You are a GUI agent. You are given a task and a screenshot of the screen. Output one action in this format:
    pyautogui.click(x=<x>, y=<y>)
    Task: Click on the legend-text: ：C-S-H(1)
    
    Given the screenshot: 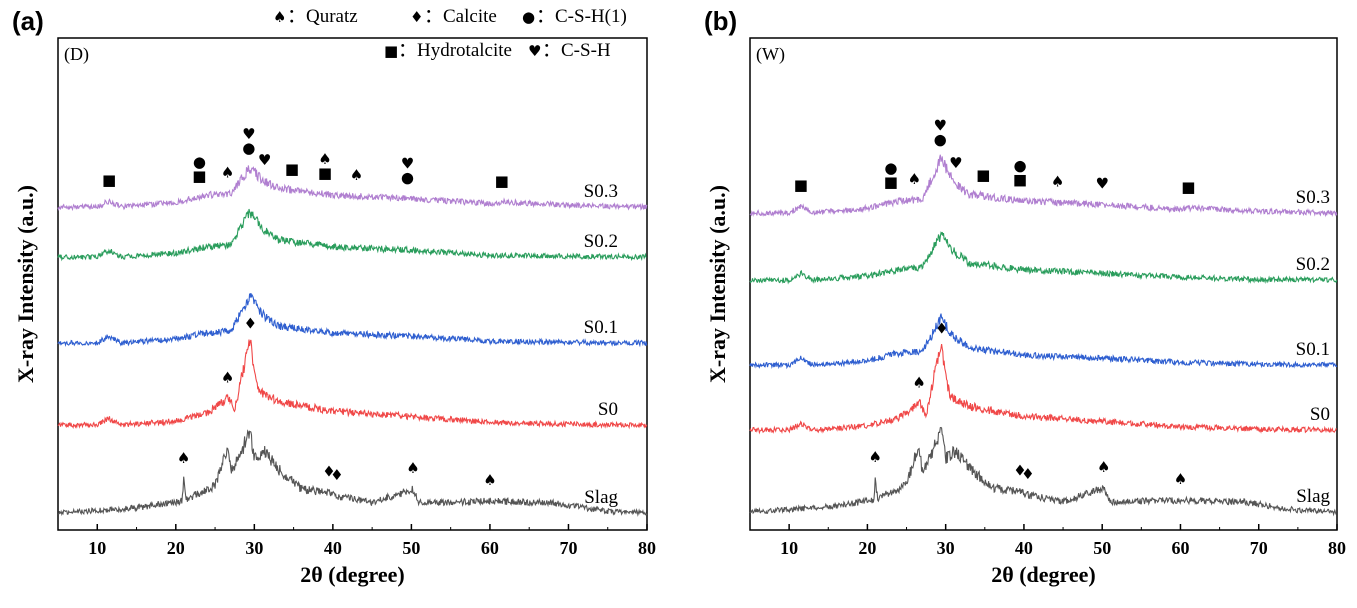 What is the action you would take?
    pyautogui.click(x=581, y=16)
    